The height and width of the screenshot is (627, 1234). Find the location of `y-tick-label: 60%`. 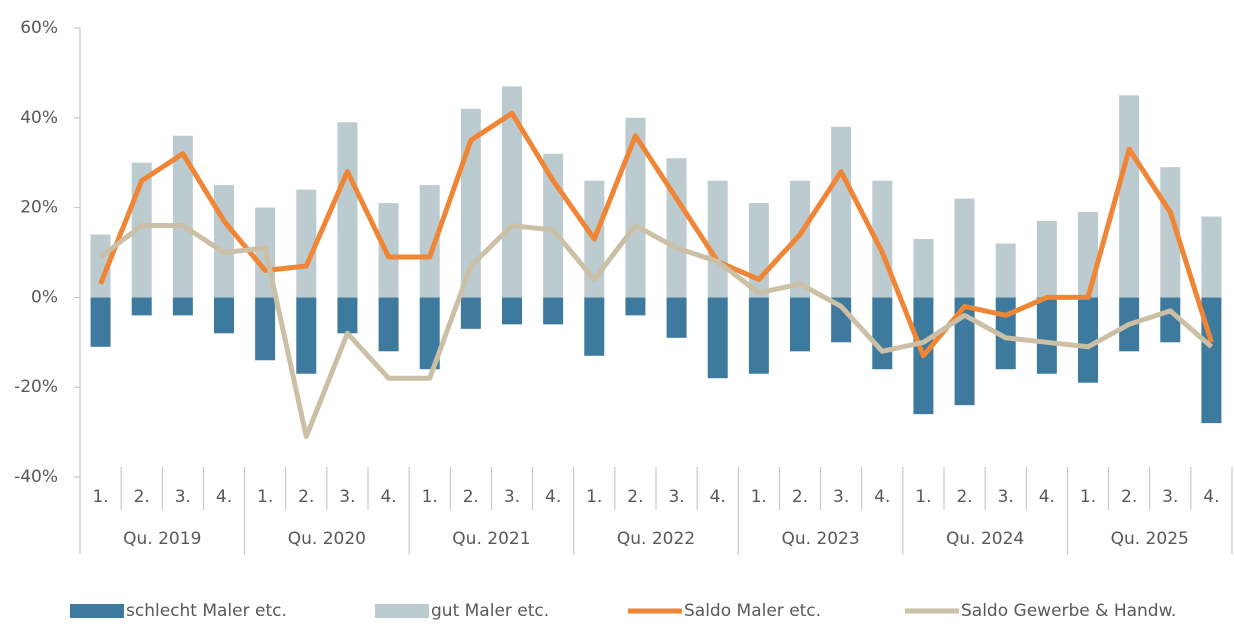

y-tick-label: 60% is located at coordinates (39, 28).